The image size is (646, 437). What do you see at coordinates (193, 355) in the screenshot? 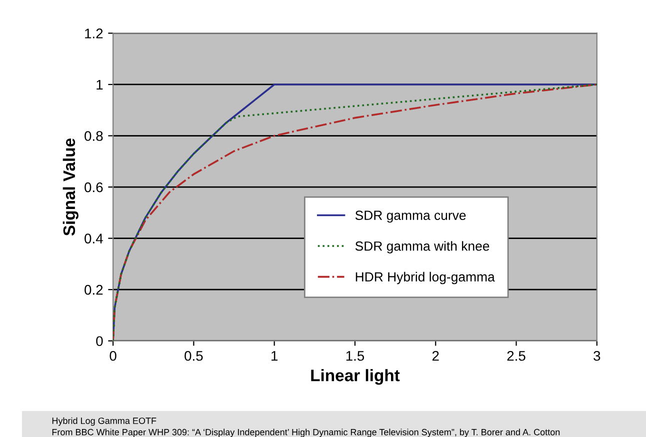
I see `x-tick-label: 0.5` at bounding box center [193, 355].